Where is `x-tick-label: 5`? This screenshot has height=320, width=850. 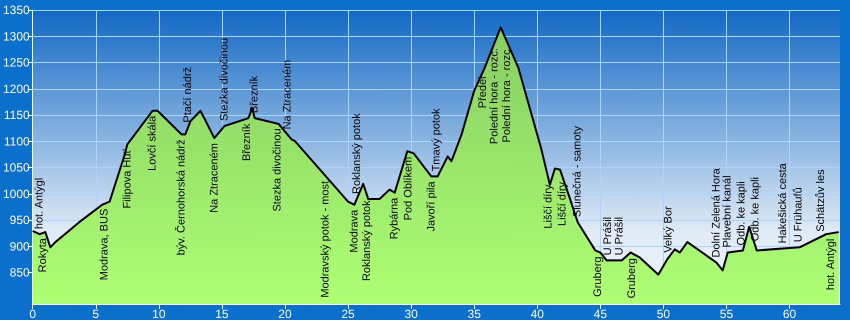
x-tick-label: 5 is located at coordinates (96, 313).